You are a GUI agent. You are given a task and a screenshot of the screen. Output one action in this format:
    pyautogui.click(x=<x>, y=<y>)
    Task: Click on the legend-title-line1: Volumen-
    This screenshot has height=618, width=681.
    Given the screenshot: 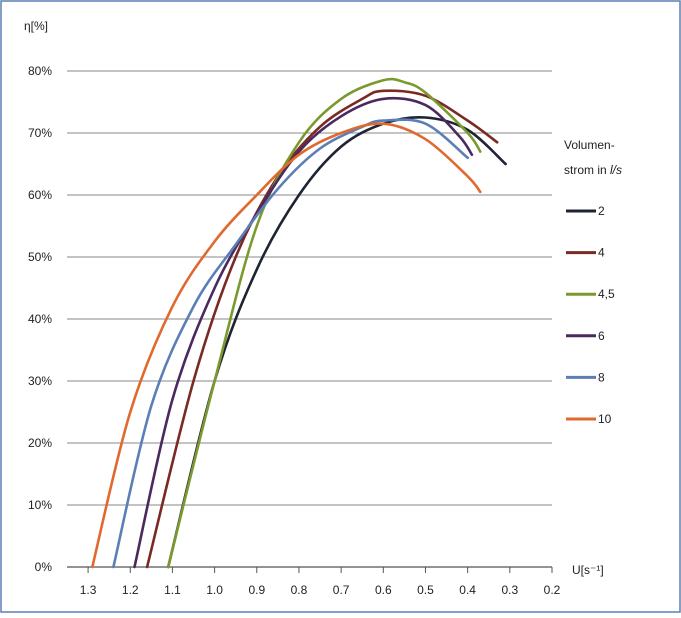 What is the action you would take?
    pyautogui.click(x=589, y=145)
    